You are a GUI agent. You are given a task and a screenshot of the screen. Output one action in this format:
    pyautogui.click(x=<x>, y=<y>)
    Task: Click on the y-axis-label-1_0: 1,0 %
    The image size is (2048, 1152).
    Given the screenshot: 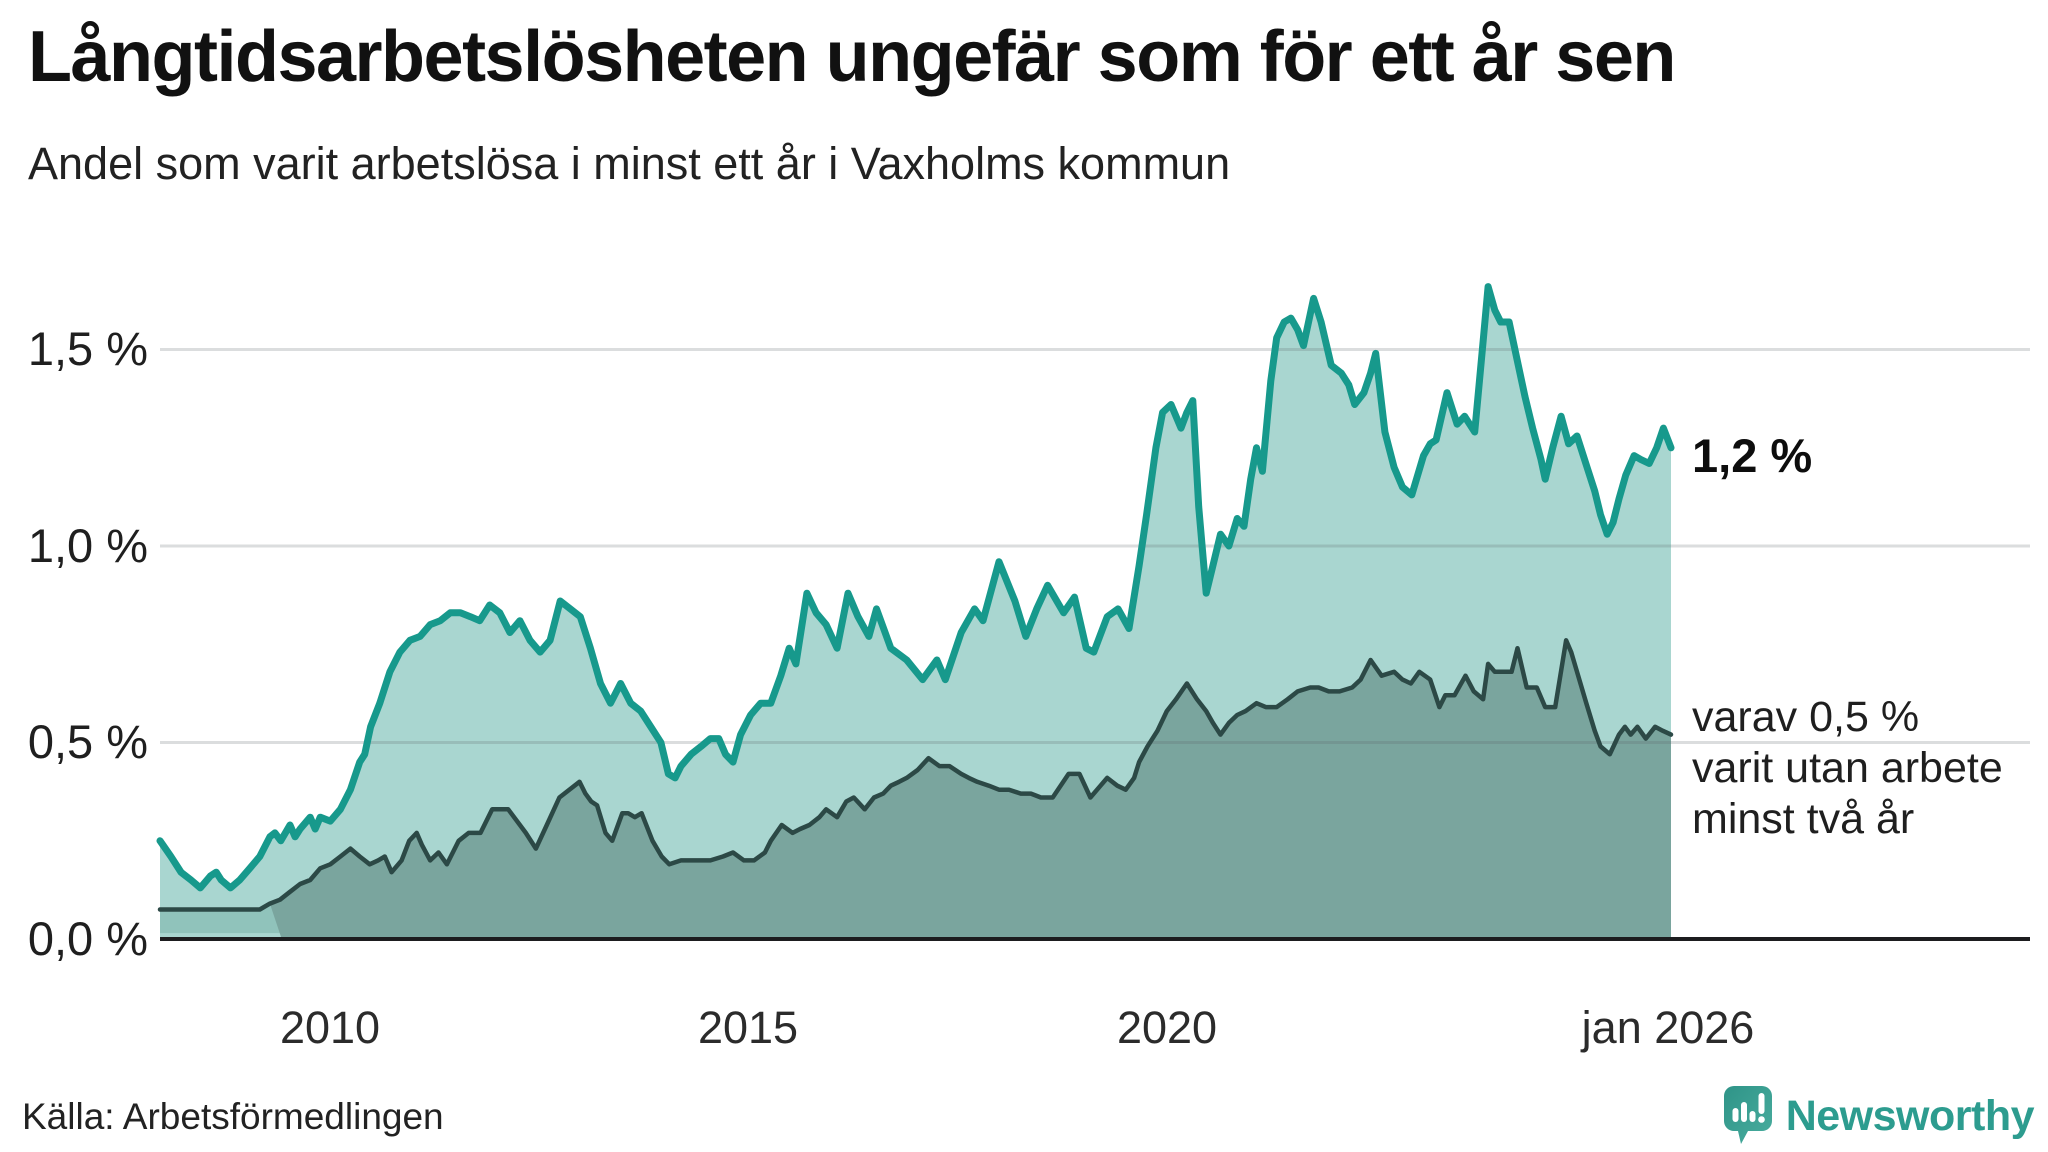 What is the action you would take?
    pyautogui.click(x=87, y=545)
    